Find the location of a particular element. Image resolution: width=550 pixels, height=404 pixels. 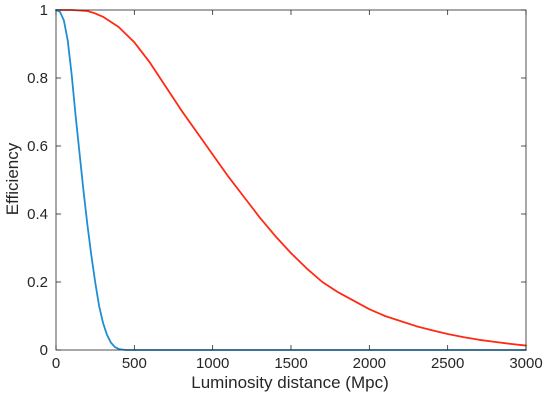

y-tick-label: 0.8 is located at coordinates (37, 78).